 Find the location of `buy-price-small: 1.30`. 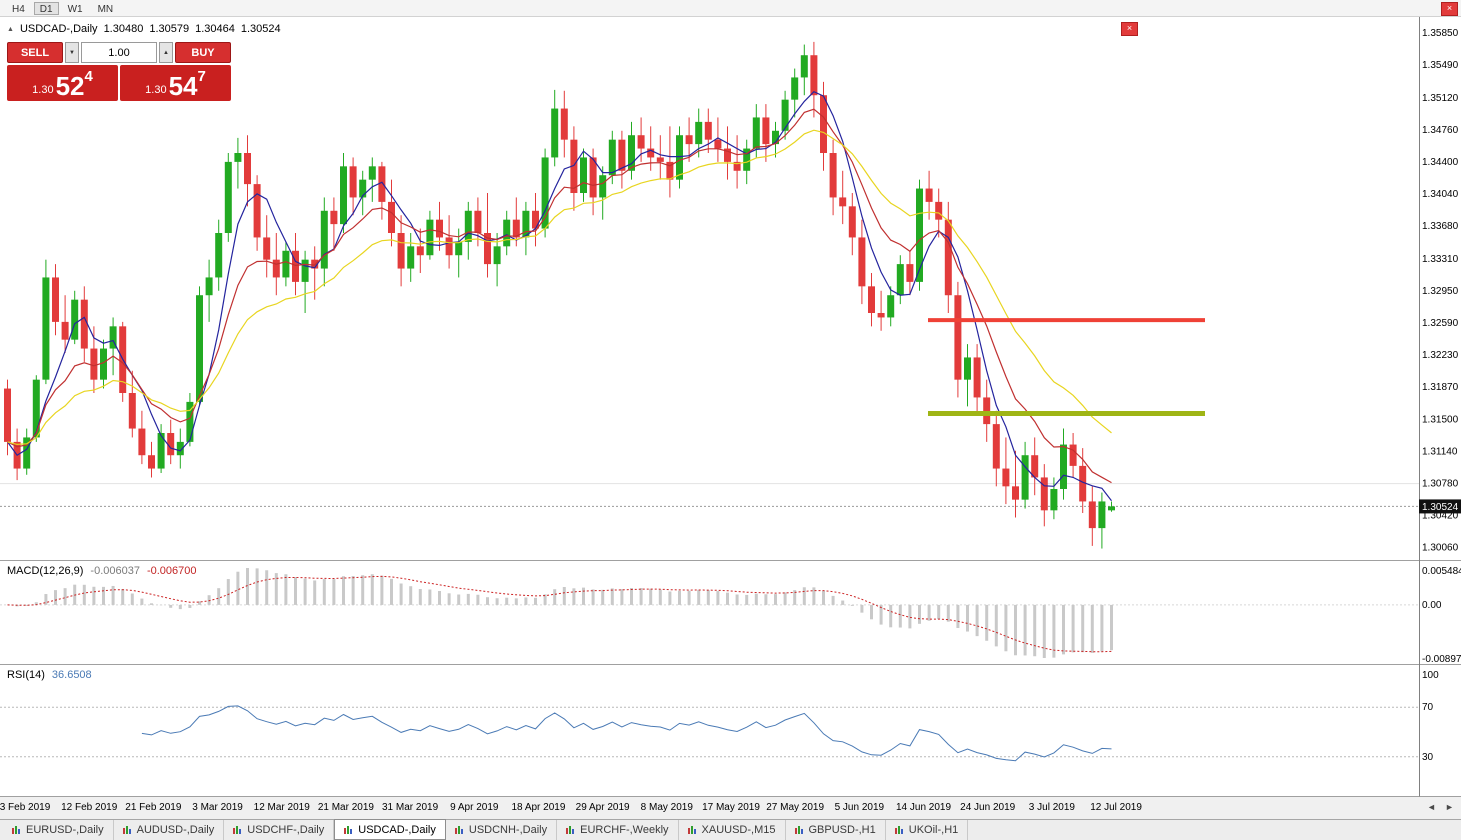

buy-price-small: 1.30 is located at coordinates (156, 90).